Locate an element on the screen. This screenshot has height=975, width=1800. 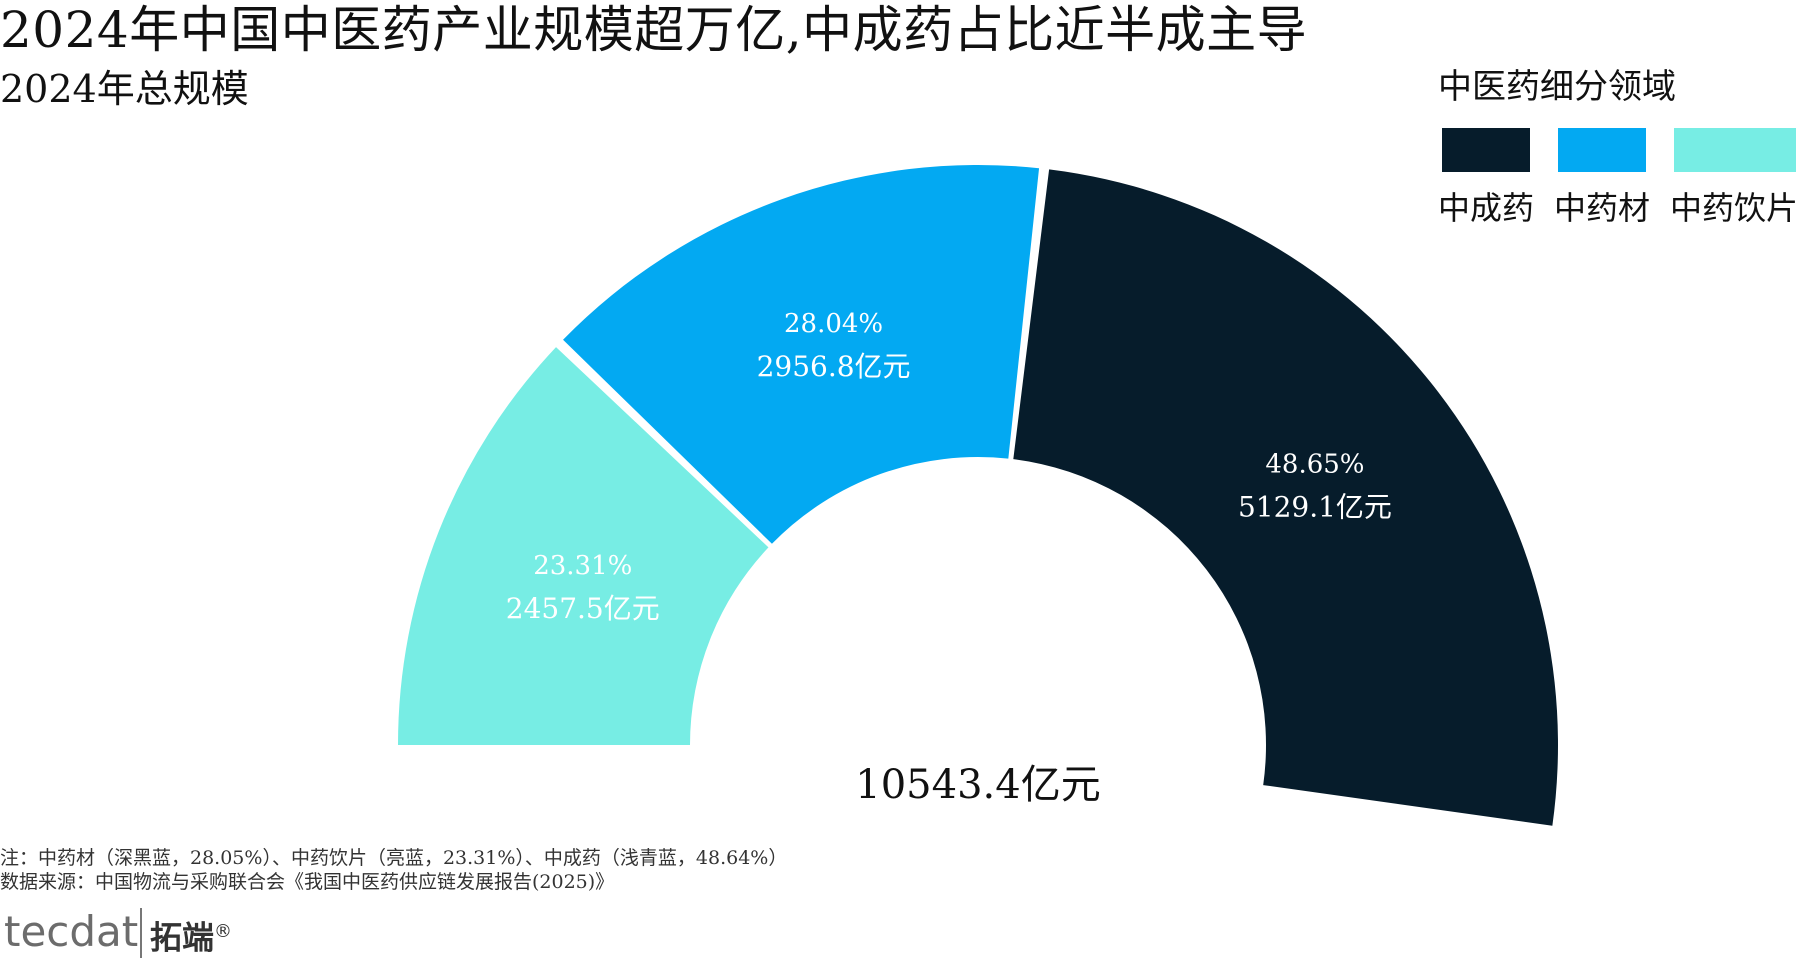
chart-title: 2024年中国中医药产业规模超万亿,中成药占比近半成主导 is located at coordinates (654, 30).